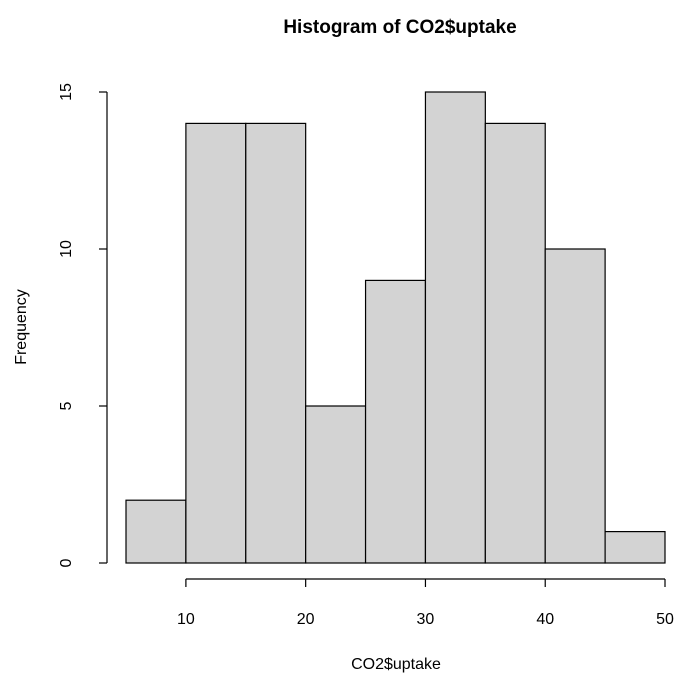  I want to click on y-tick-label: 10, so click(66, 249).